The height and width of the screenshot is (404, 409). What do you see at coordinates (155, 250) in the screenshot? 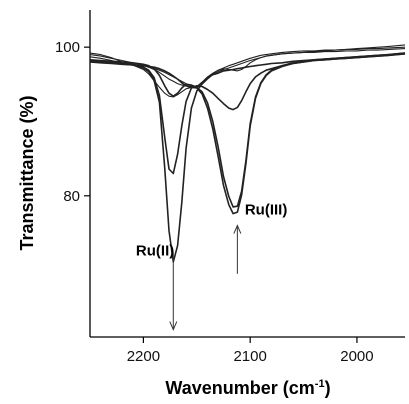
I see `annotation-label: Ru(II)` at bounding box center [155, 250].